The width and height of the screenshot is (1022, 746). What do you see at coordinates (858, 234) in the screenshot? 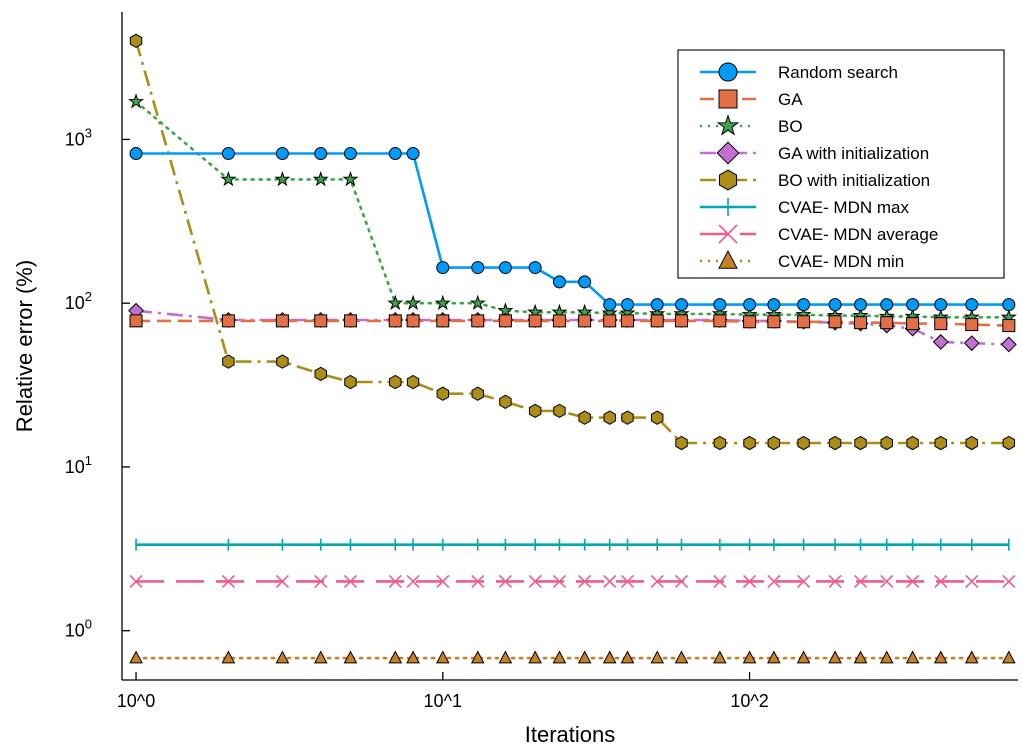
I see `legend-label: CVAE- MDN average` at bounding box center [858, 234].